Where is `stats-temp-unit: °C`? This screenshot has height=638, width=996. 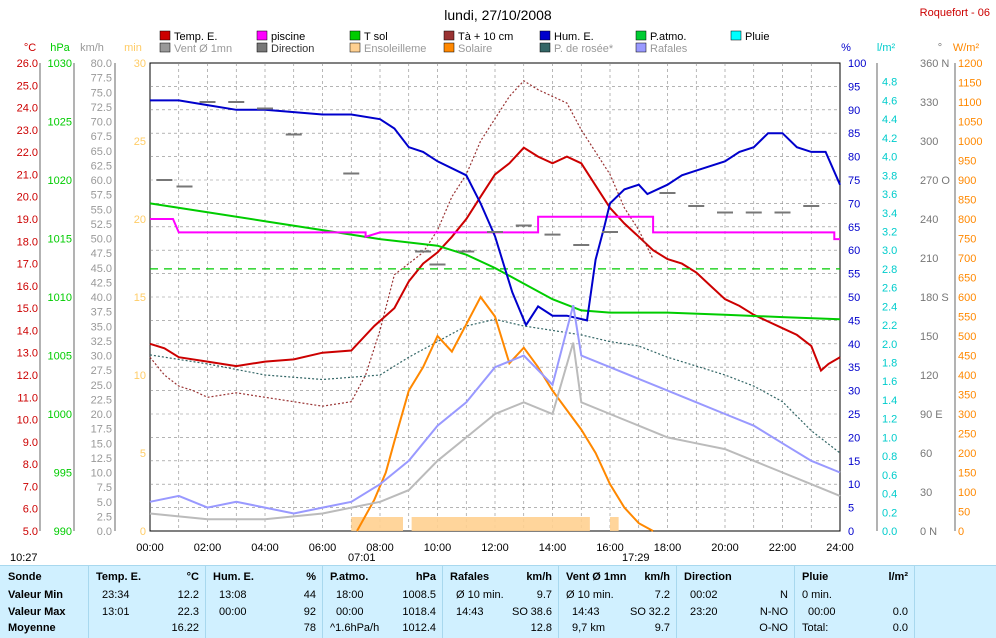 stats-temp-unit: °C is located at coordinates (192, 577).